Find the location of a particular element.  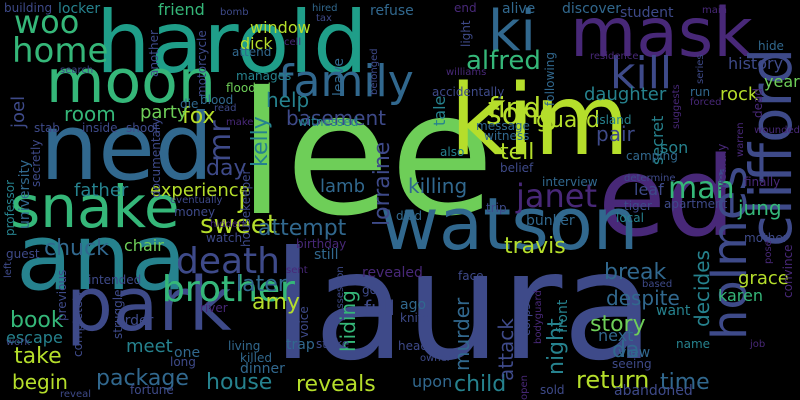

cloud-word: series is located at coordinates (700, 69).